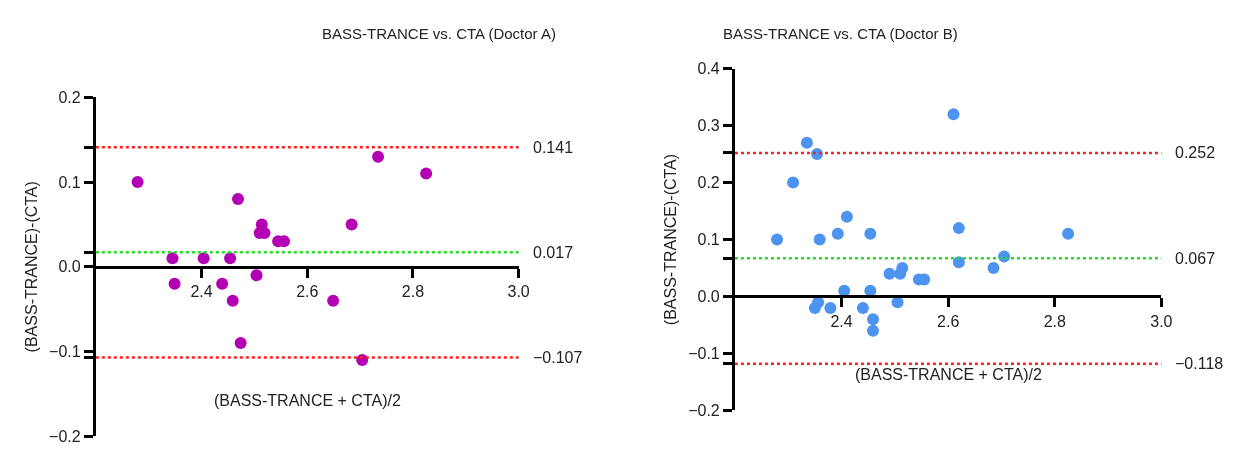 Image resolution: width=1240 pixels, height=453 pixels. I want to click on ref-line-label: 0.252, so click(1195, 152).